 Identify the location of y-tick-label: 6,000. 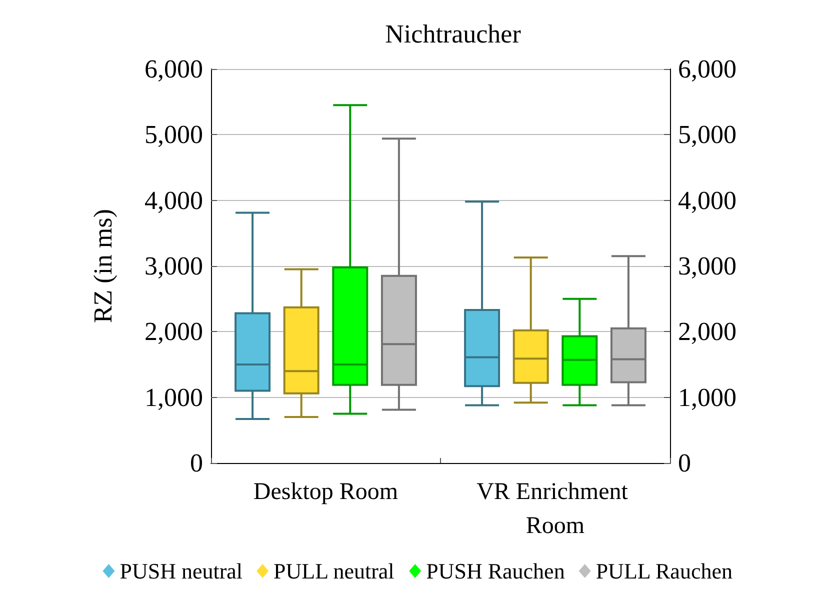
(173, 69).